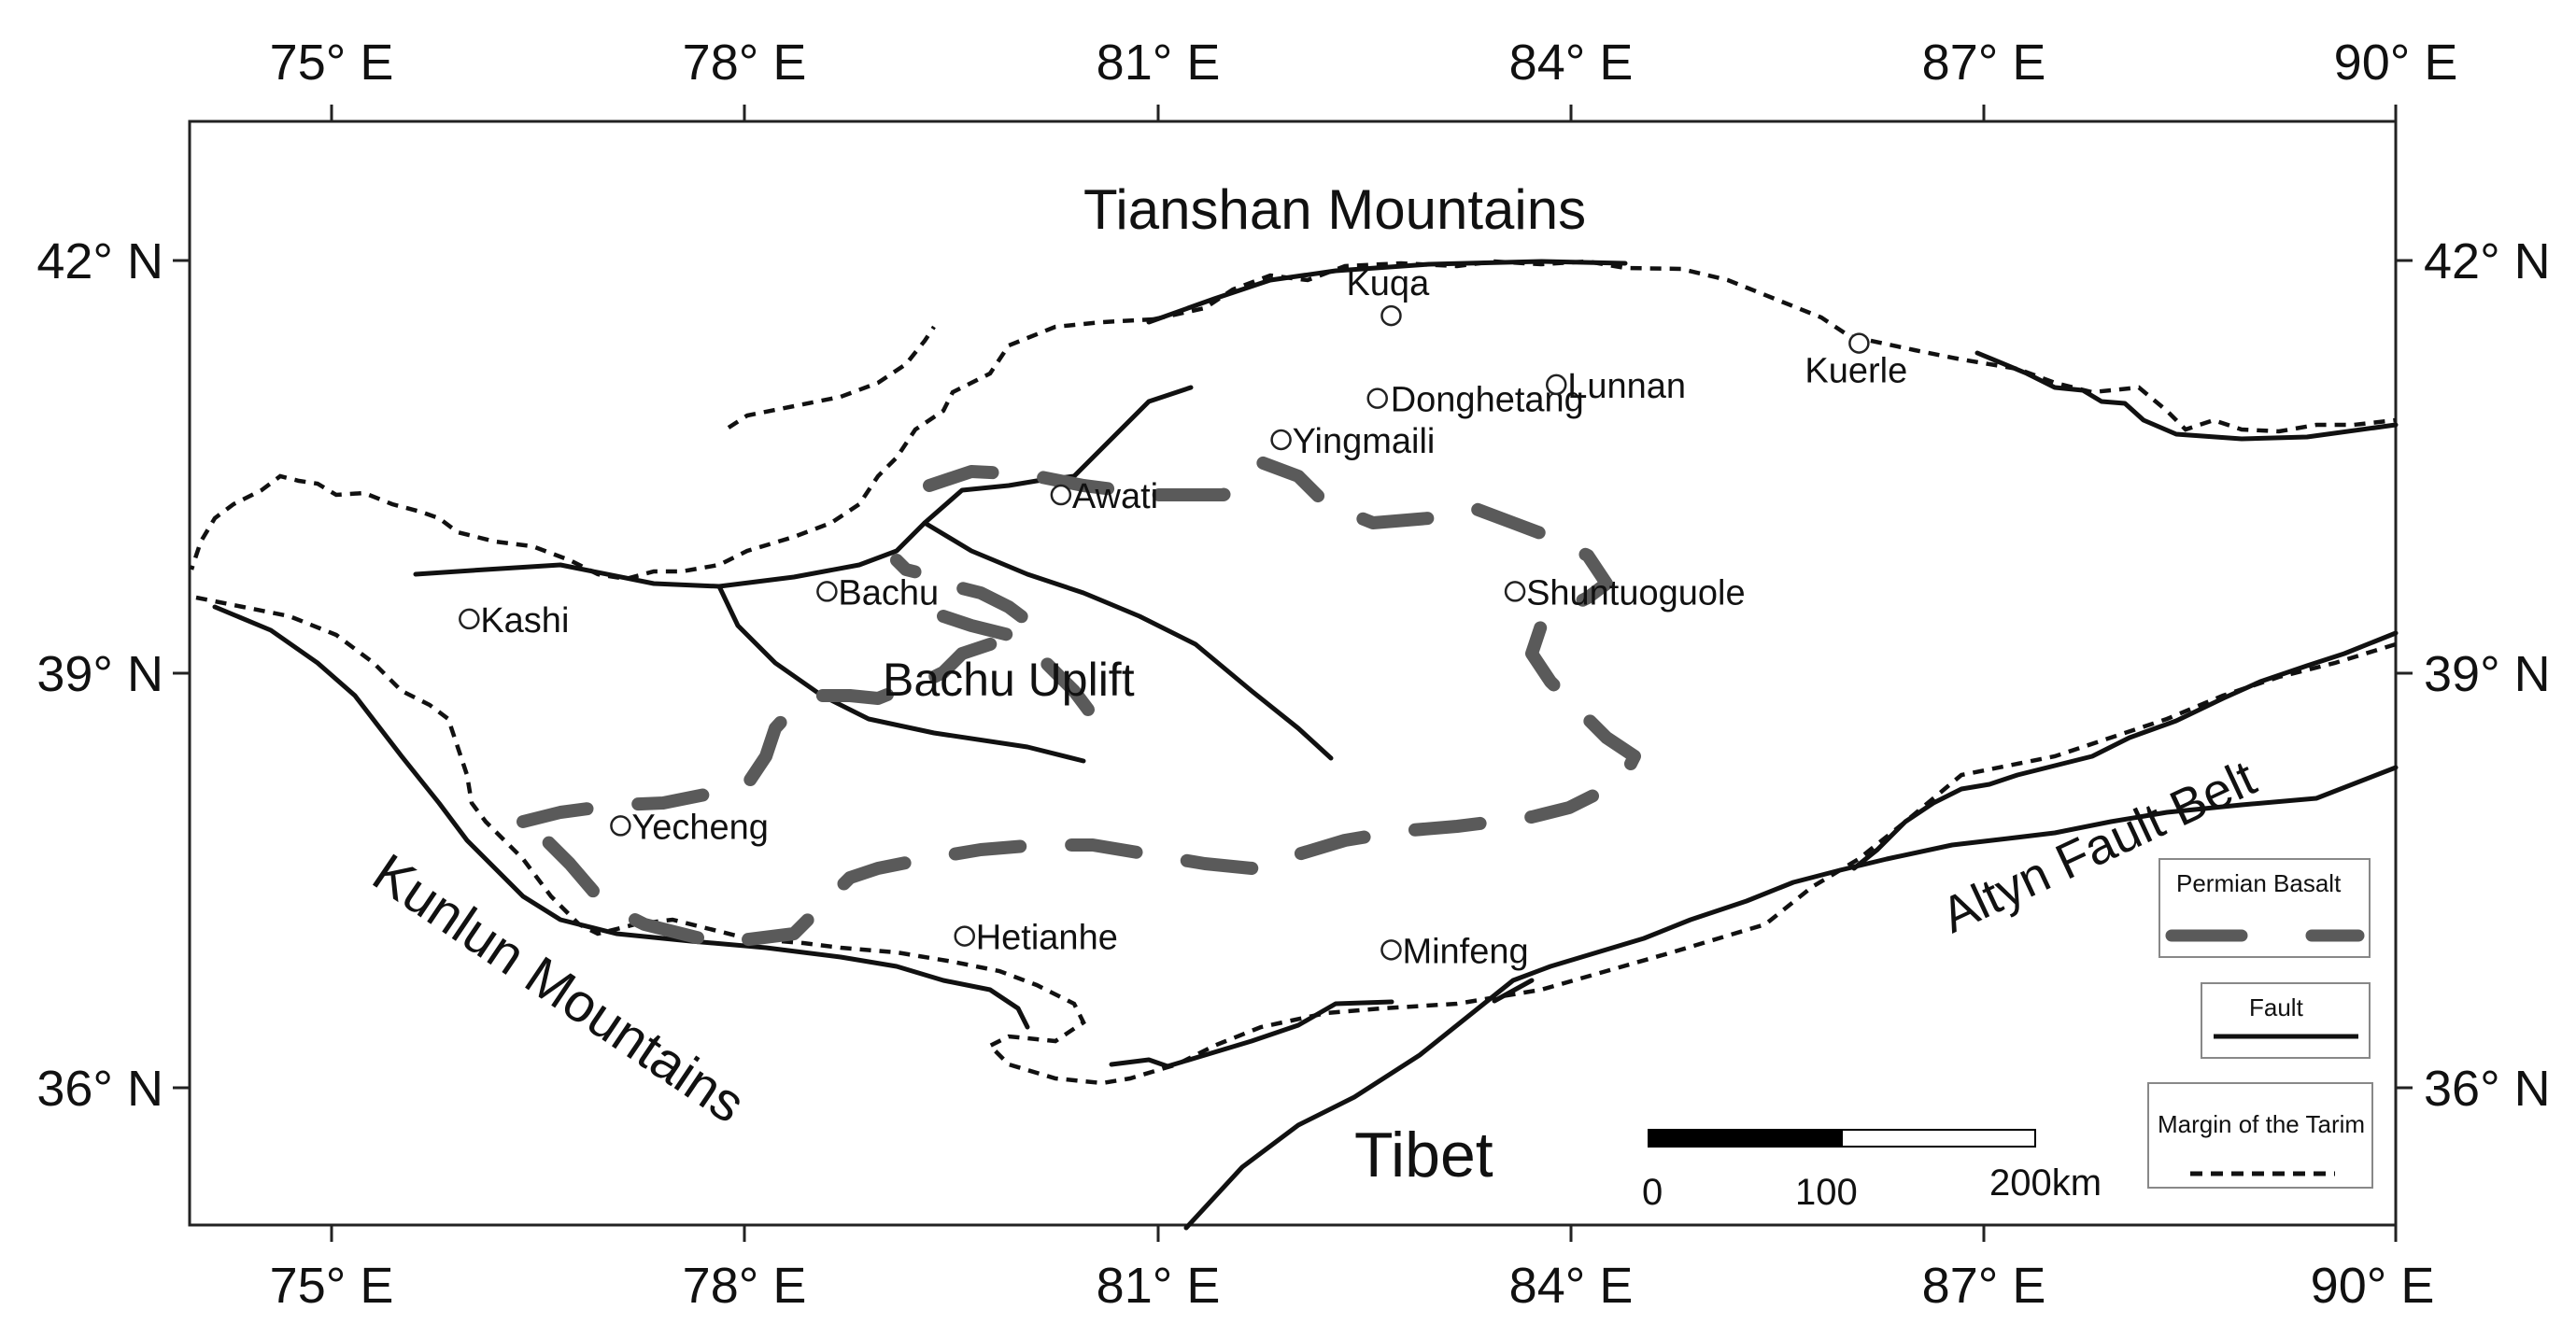  What do you see at coordinates (1009, 680) in the screenshot?
I see `region-label-bachu-uplift: Bachu Uplift` at bounding box center [1009, 680].